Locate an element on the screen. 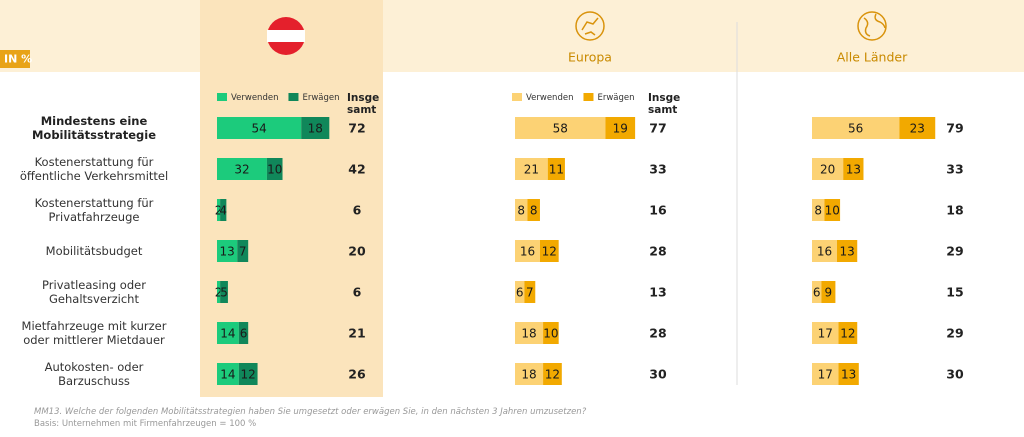 Image resolution: width=1024 pixels, height=437 pixels. panel-title: Europa is located at coordinates (590, 57).